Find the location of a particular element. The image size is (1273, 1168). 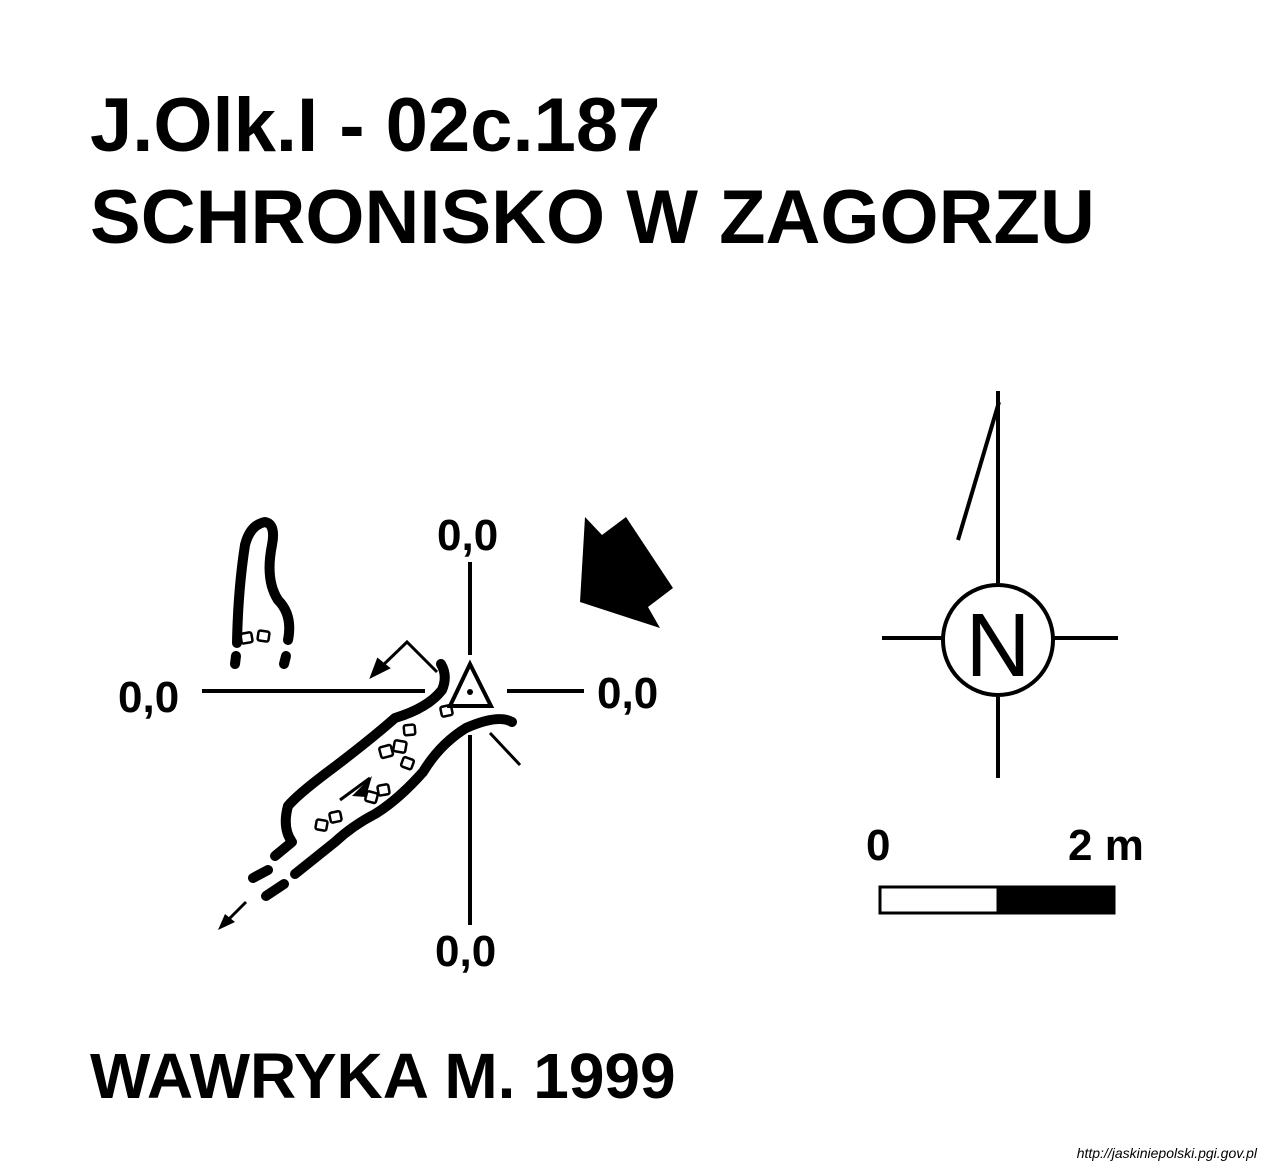

cave-name-title: SCHRONISKO W ZAGORZU is located at coordinates (592, 217).